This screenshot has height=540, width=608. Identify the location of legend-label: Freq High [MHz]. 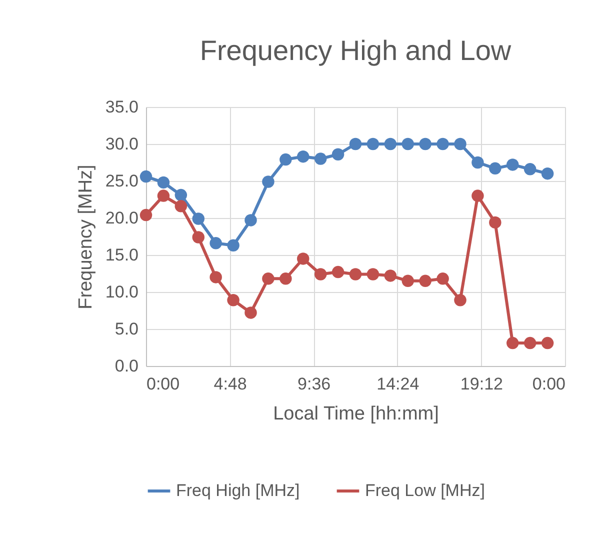
(238, 490).